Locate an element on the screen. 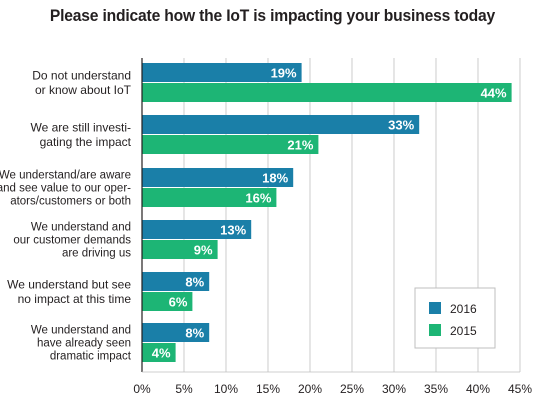 The width and height of the screenshot is (545, 409). category-label-line: and see value to our oper- is located at coordinates (65, 189).